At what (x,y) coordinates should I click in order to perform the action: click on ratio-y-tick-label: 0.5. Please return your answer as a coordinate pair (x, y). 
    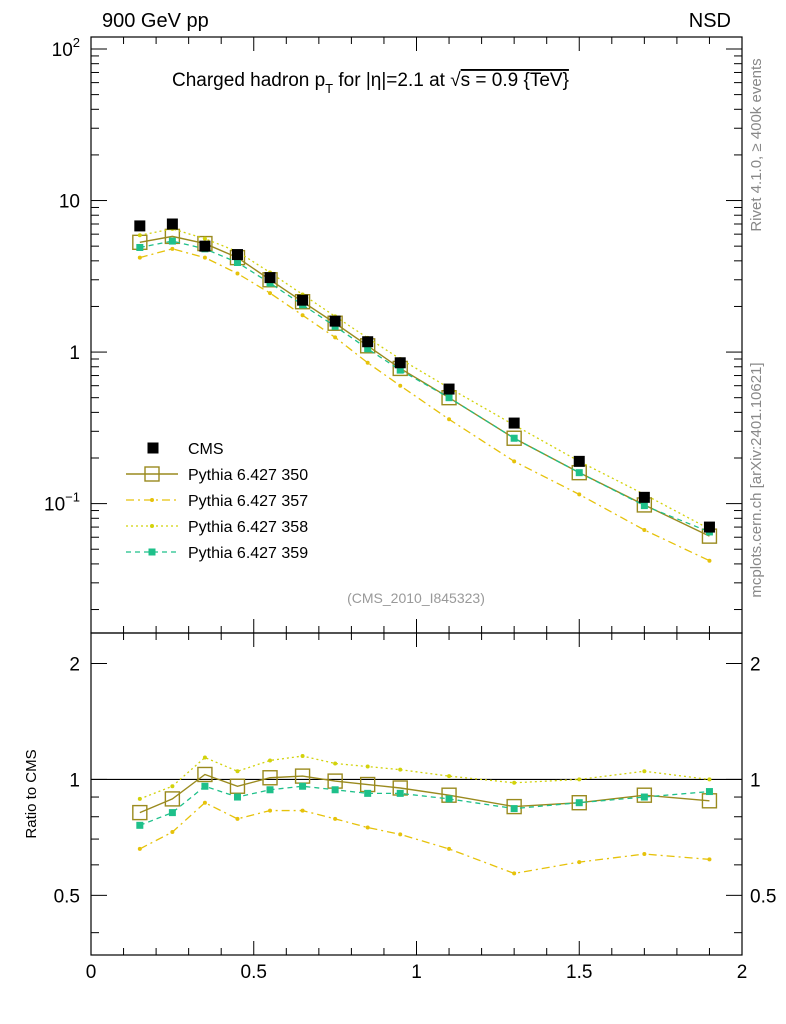
    Looking at the image, I should click on (67, 896).